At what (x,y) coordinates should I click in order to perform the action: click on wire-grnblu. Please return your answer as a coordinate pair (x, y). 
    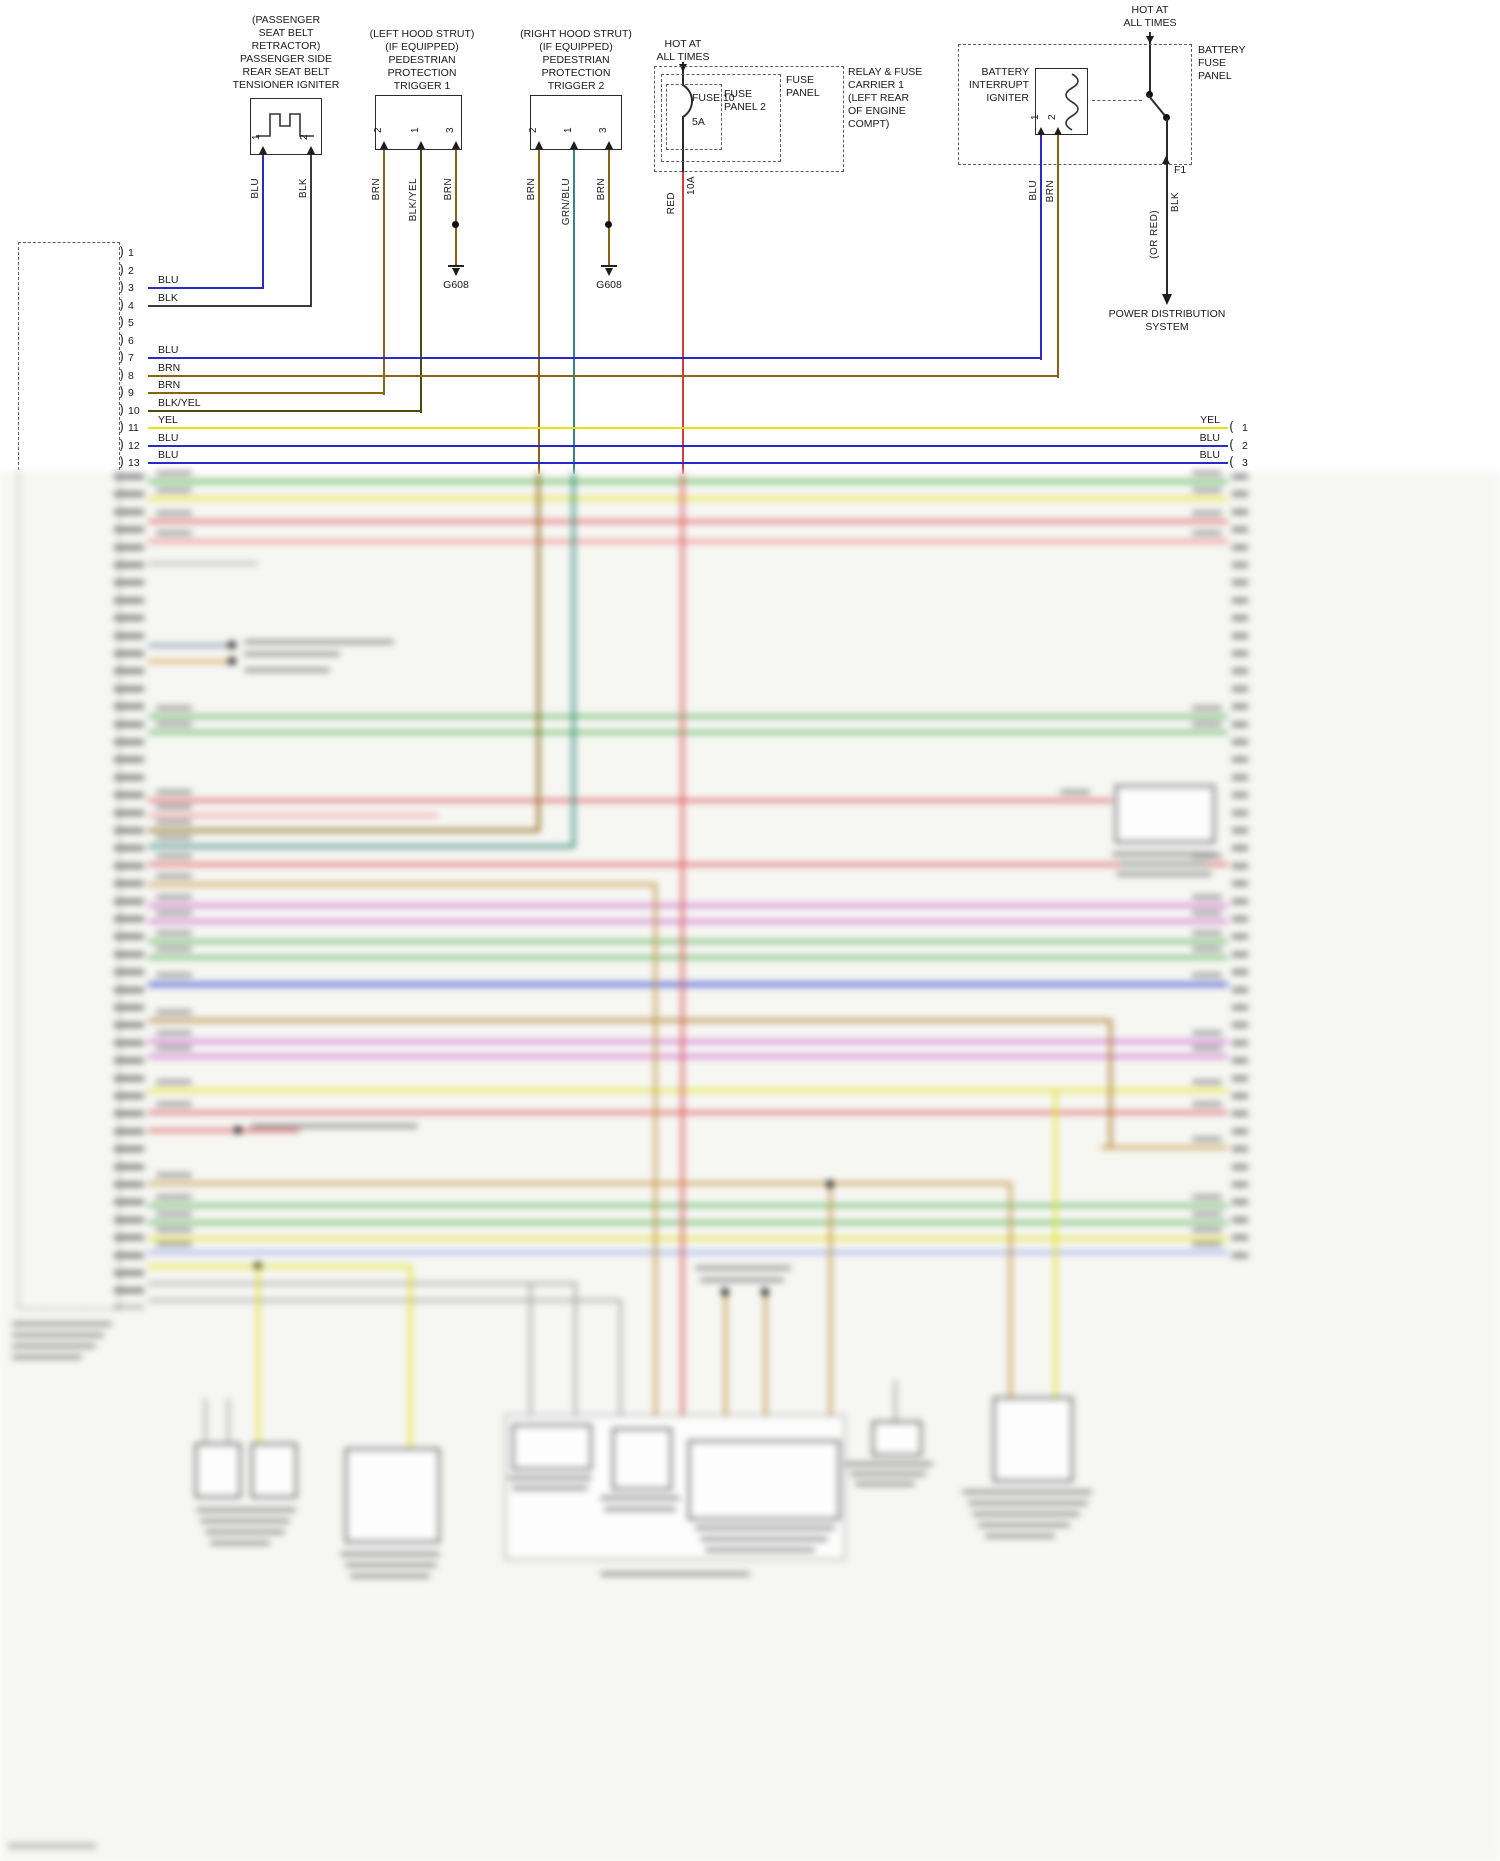
    Looking at the image, I should click on (574, 312).